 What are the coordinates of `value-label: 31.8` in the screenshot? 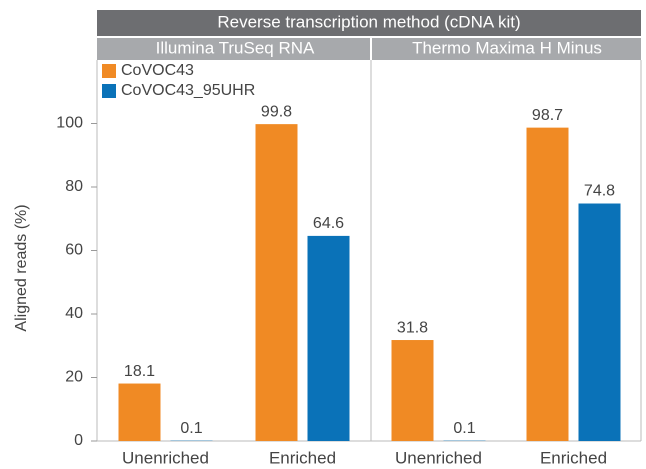 It's located at (412, 327).